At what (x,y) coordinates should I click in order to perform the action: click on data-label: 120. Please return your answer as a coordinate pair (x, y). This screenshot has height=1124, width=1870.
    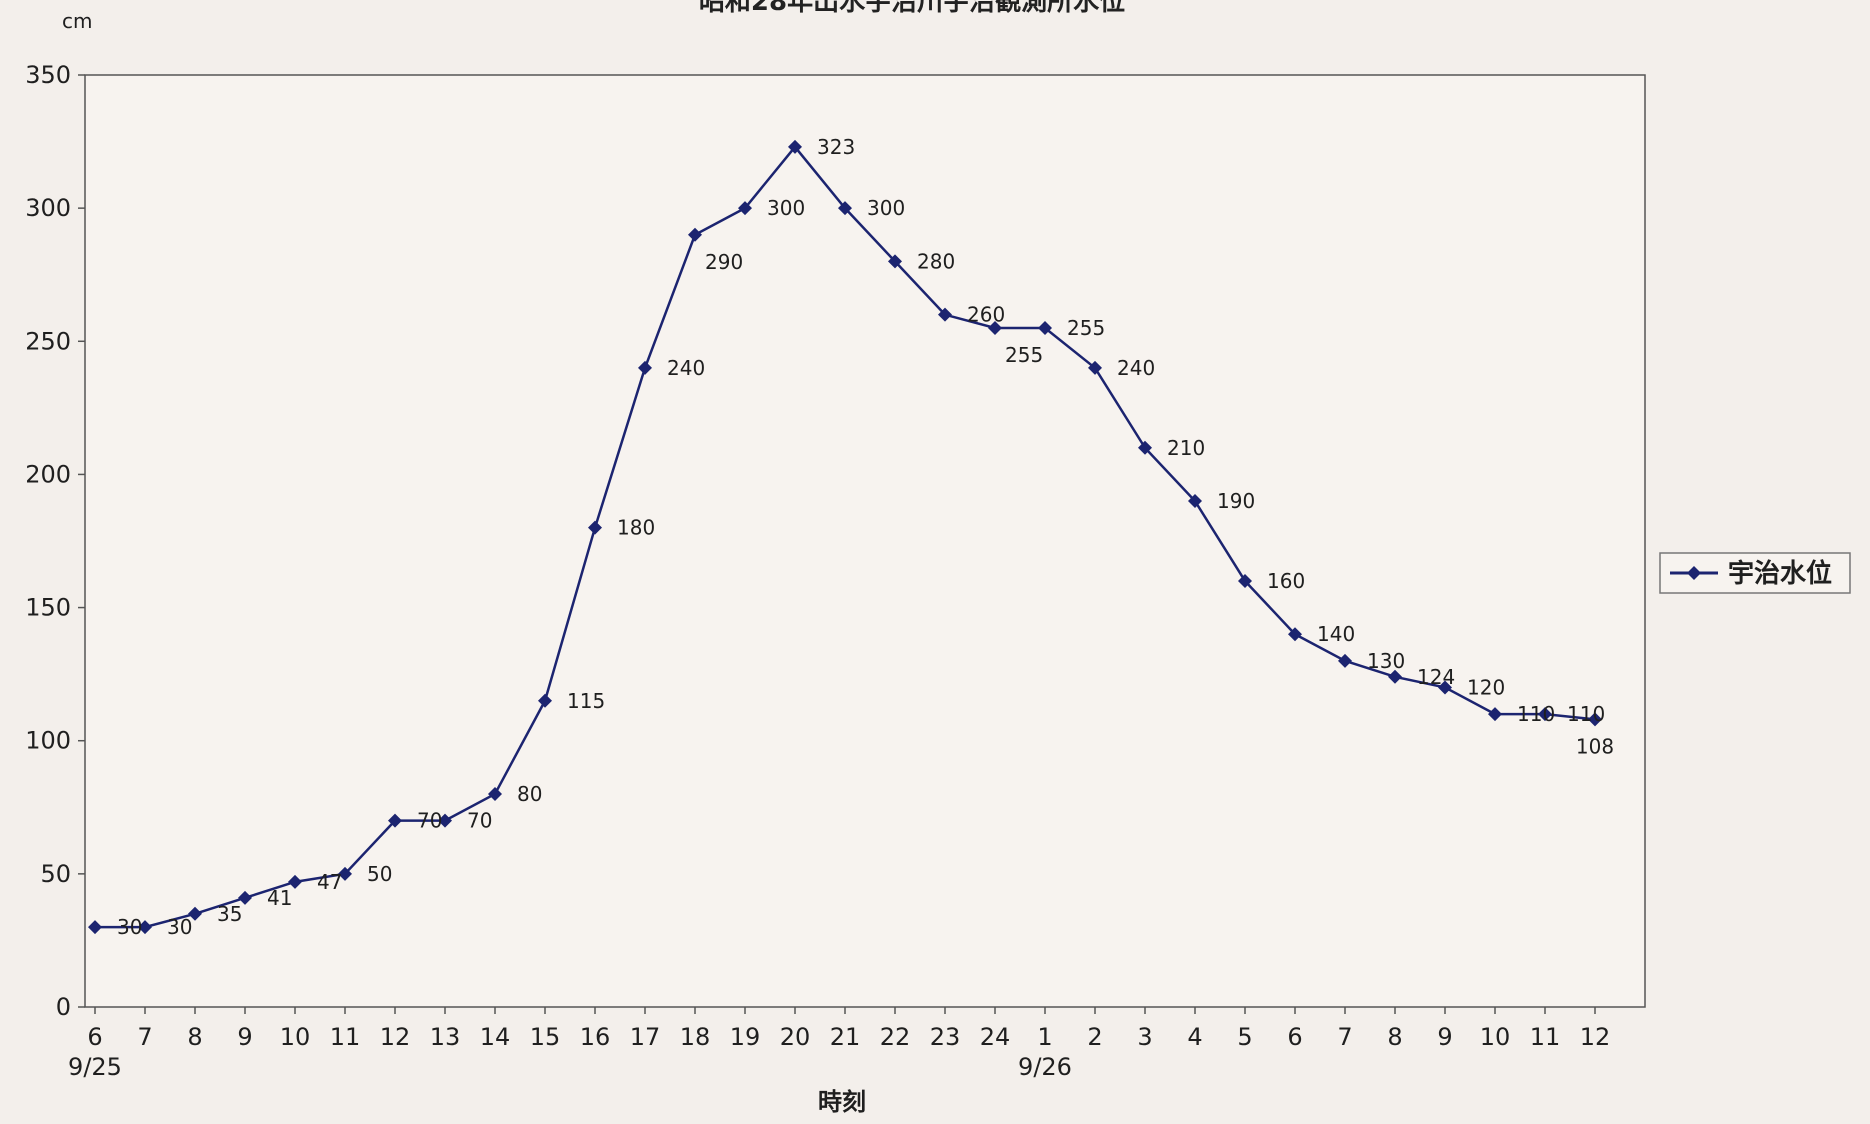
    Looking at the image, I should click on (1486, 687).